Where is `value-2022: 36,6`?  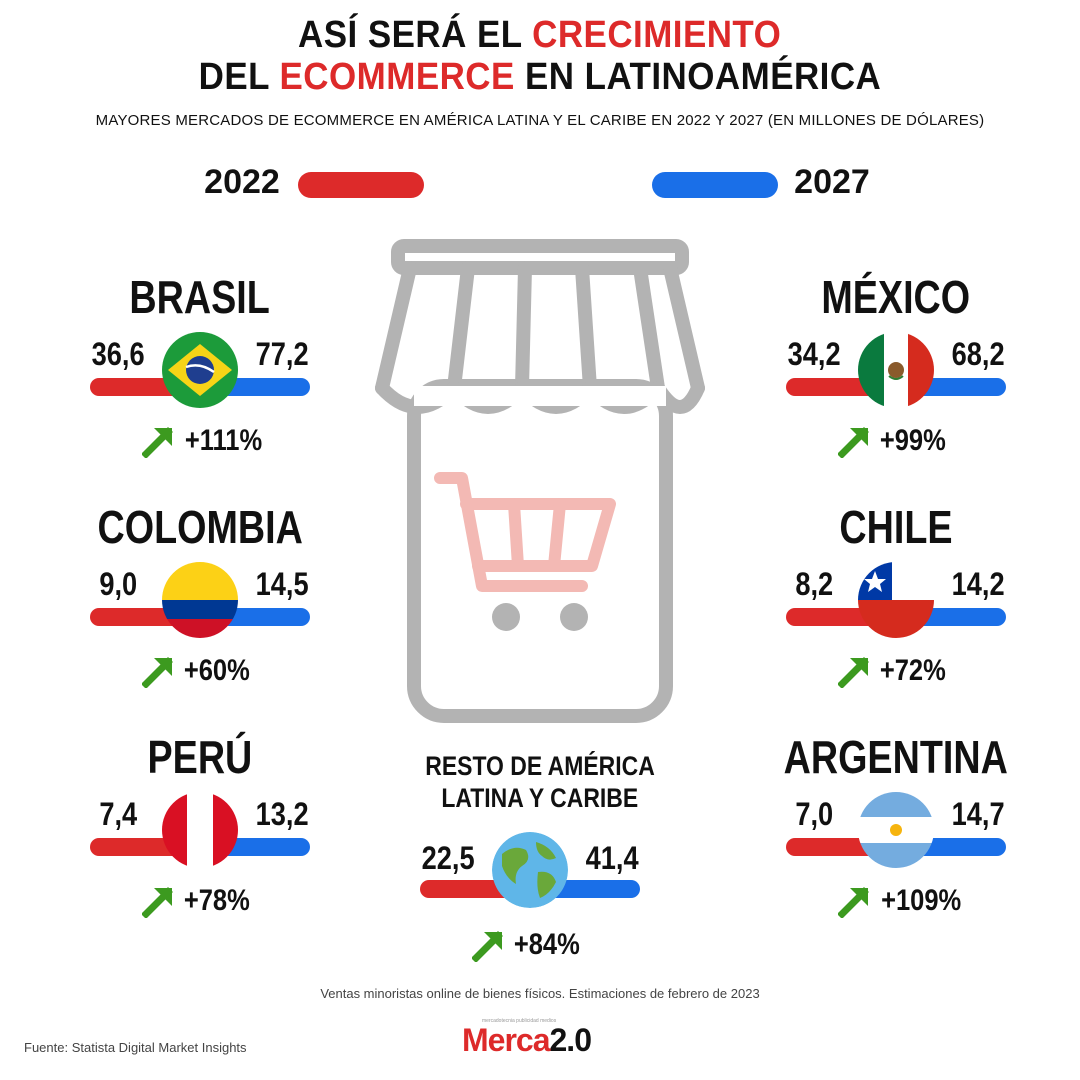
value-2022: 36,6 is located at coordinates (118, 354).